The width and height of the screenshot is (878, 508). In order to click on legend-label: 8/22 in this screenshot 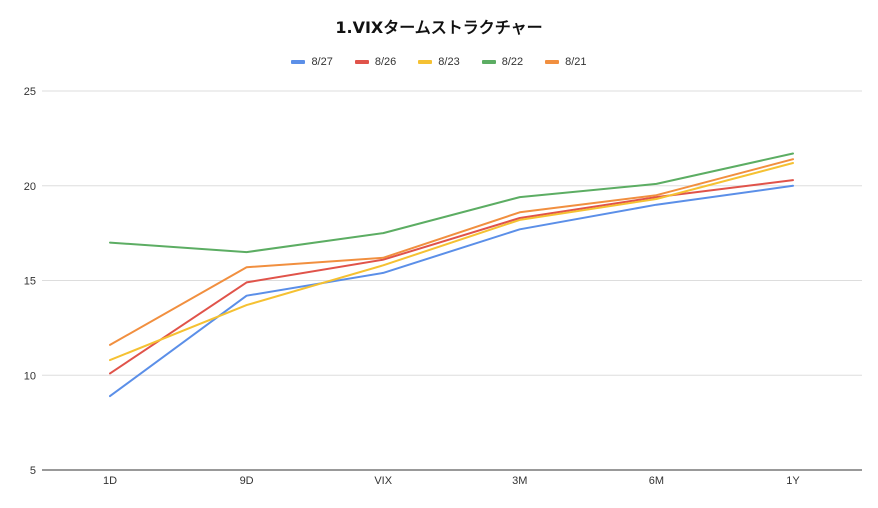, I will do `click(512, 62)`.